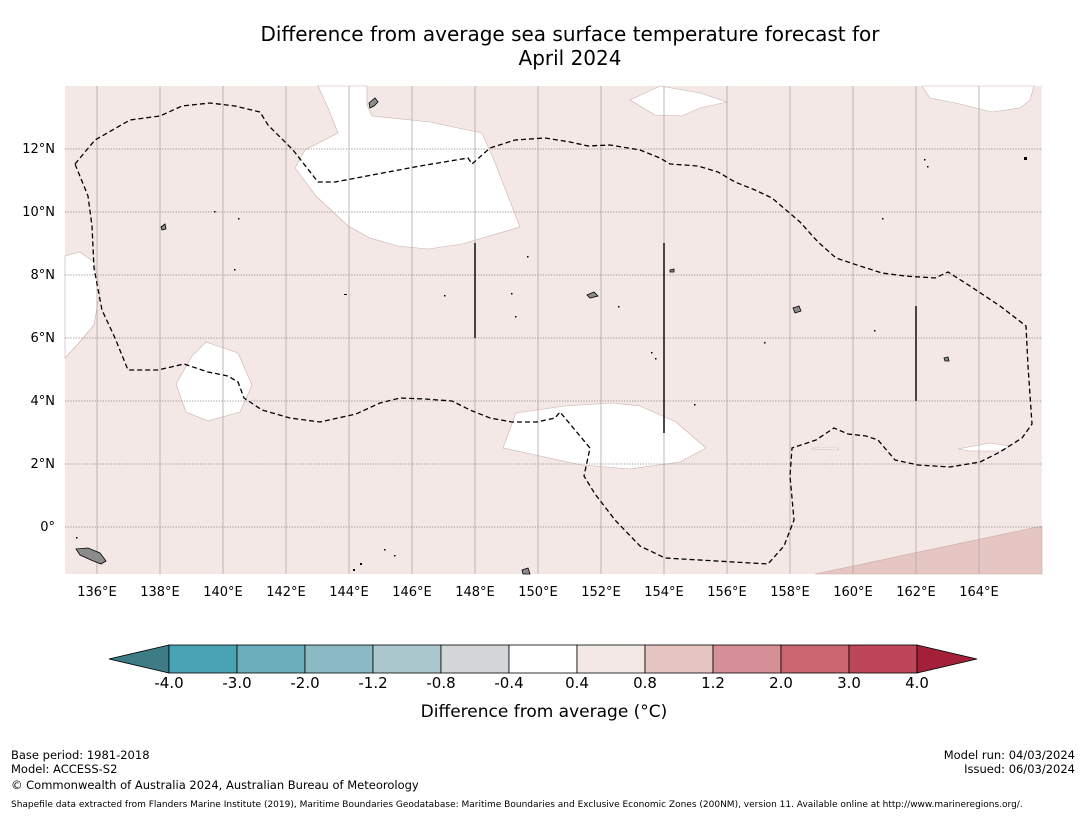  What do you see at coordinates (223, 592) in the screenshot?
I see `lon-tick-label: 140°E` at bounding box center [223, 592].